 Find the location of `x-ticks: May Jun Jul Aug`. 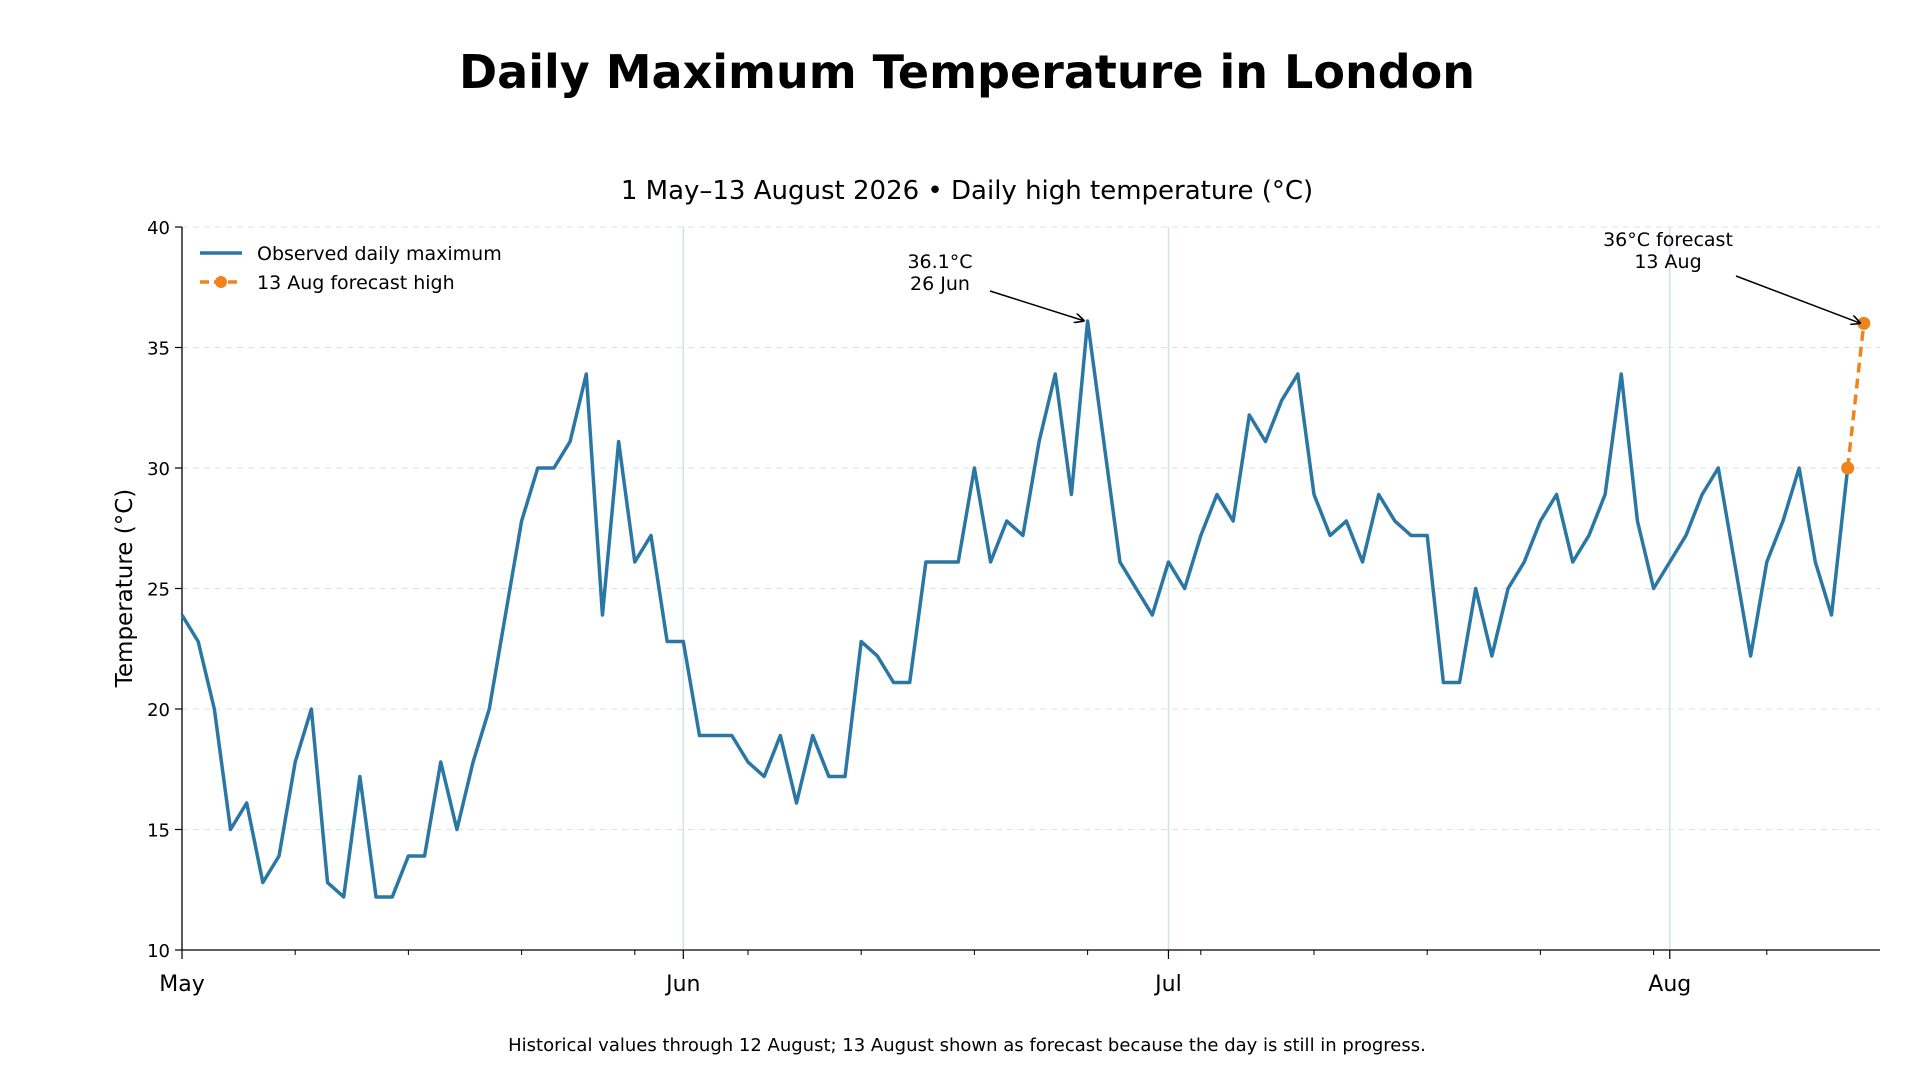

x-ticks: May Jun Jul Aug is located at coordinates (963, 973).